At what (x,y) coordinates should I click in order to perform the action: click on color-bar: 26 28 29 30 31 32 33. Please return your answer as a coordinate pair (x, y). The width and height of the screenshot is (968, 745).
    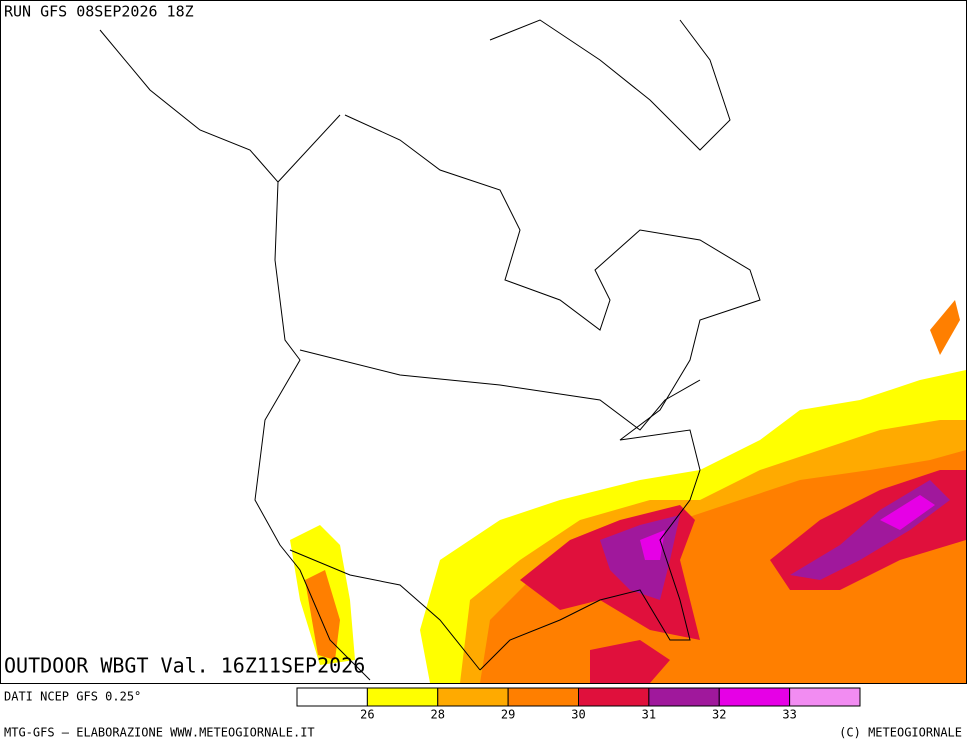
    Looking at the image, I should click on (578, 704).